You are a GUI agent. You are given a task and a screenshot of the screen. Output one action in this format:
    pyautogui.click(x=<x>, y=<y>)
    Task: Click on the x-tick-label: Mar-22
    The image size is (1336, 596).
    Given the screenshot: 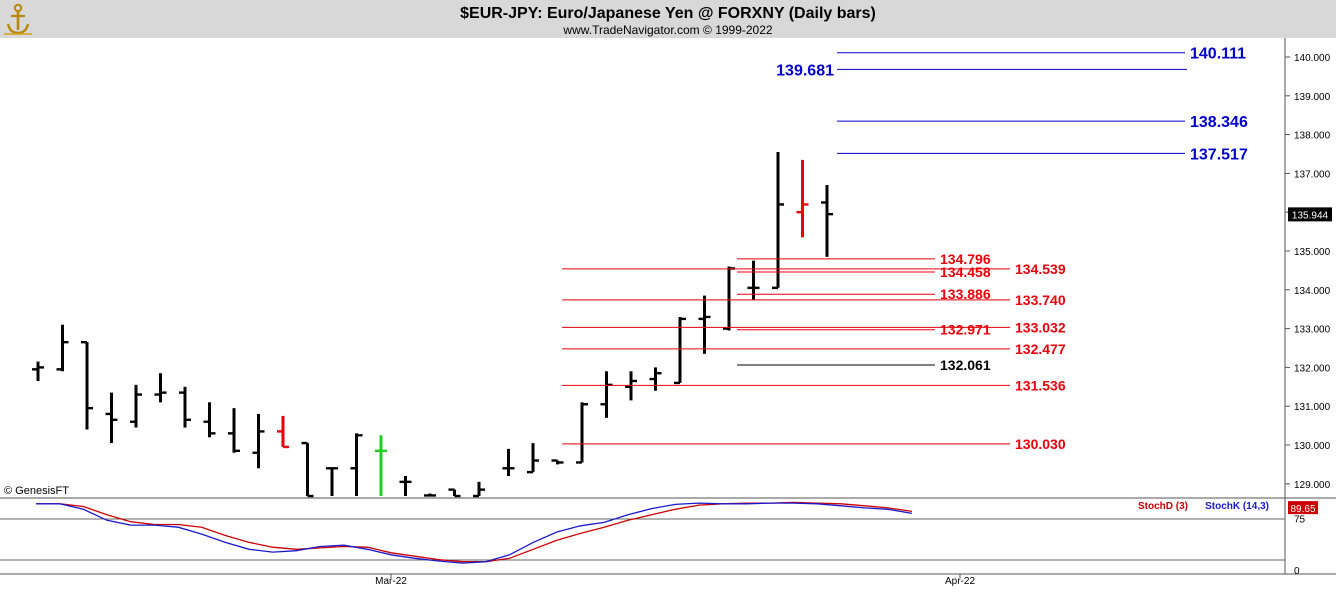 What is the action you would take?
    pyautogui.click(x=391, y=581)
    